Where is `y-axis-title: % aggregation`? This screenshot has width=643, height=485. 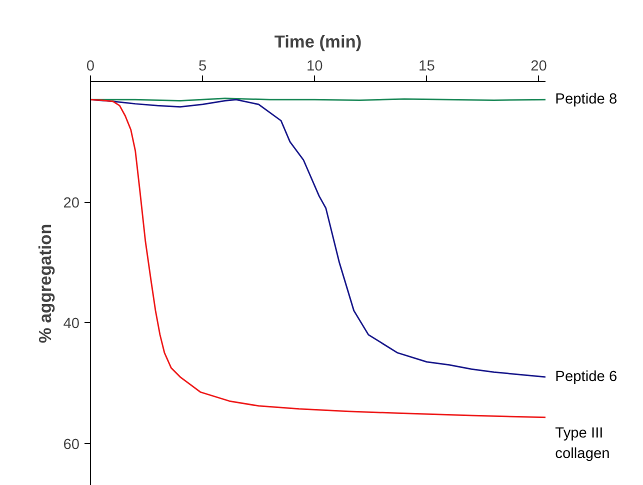 y-axis-title: % aggregation is located at coordinates (45, 284).